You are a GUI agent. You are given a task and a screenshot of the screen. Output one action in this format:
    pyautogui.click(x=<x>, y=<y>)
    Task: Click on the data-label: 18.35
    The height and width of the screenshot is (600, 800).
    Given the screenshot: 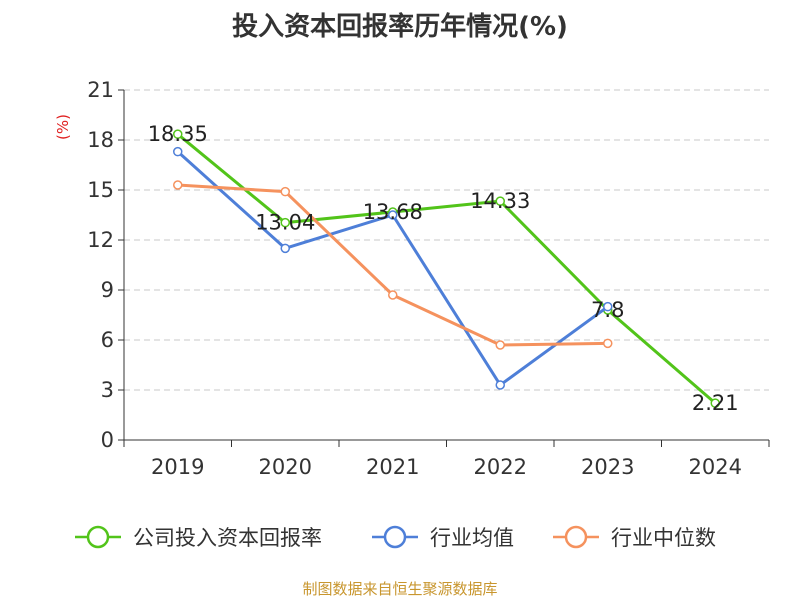 What is the action you would take?
    pyautogui.click(x=178, y=134)
    